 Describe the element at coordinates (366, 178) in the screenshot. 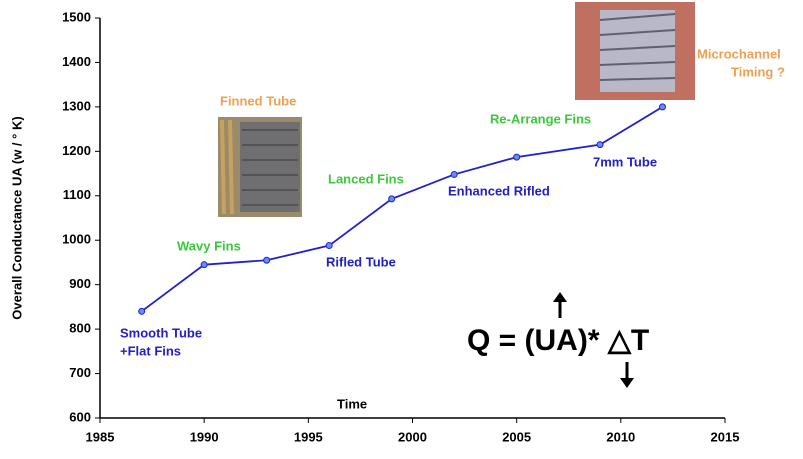

I see `annotation: Lanced Fins` at that location.